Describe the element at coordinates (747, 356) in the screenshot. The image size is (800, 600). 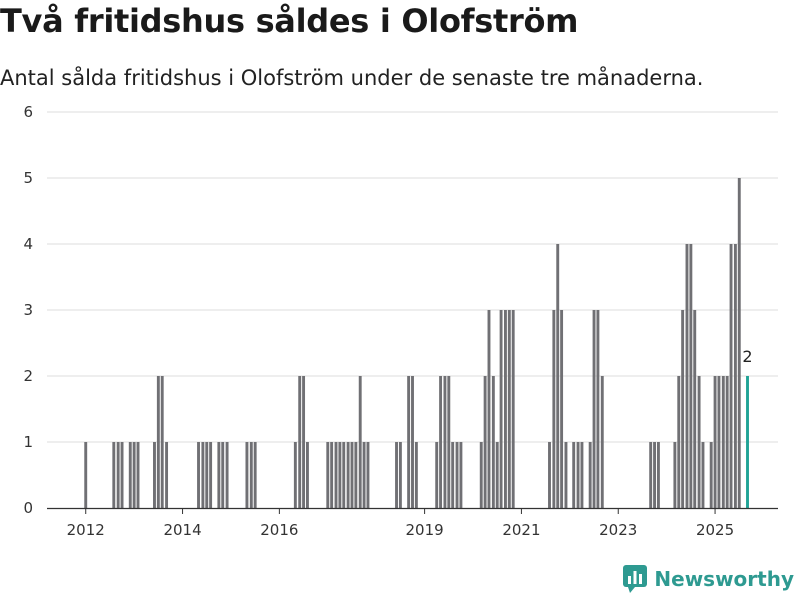
I see `highlight-data-label: 2` at that location.